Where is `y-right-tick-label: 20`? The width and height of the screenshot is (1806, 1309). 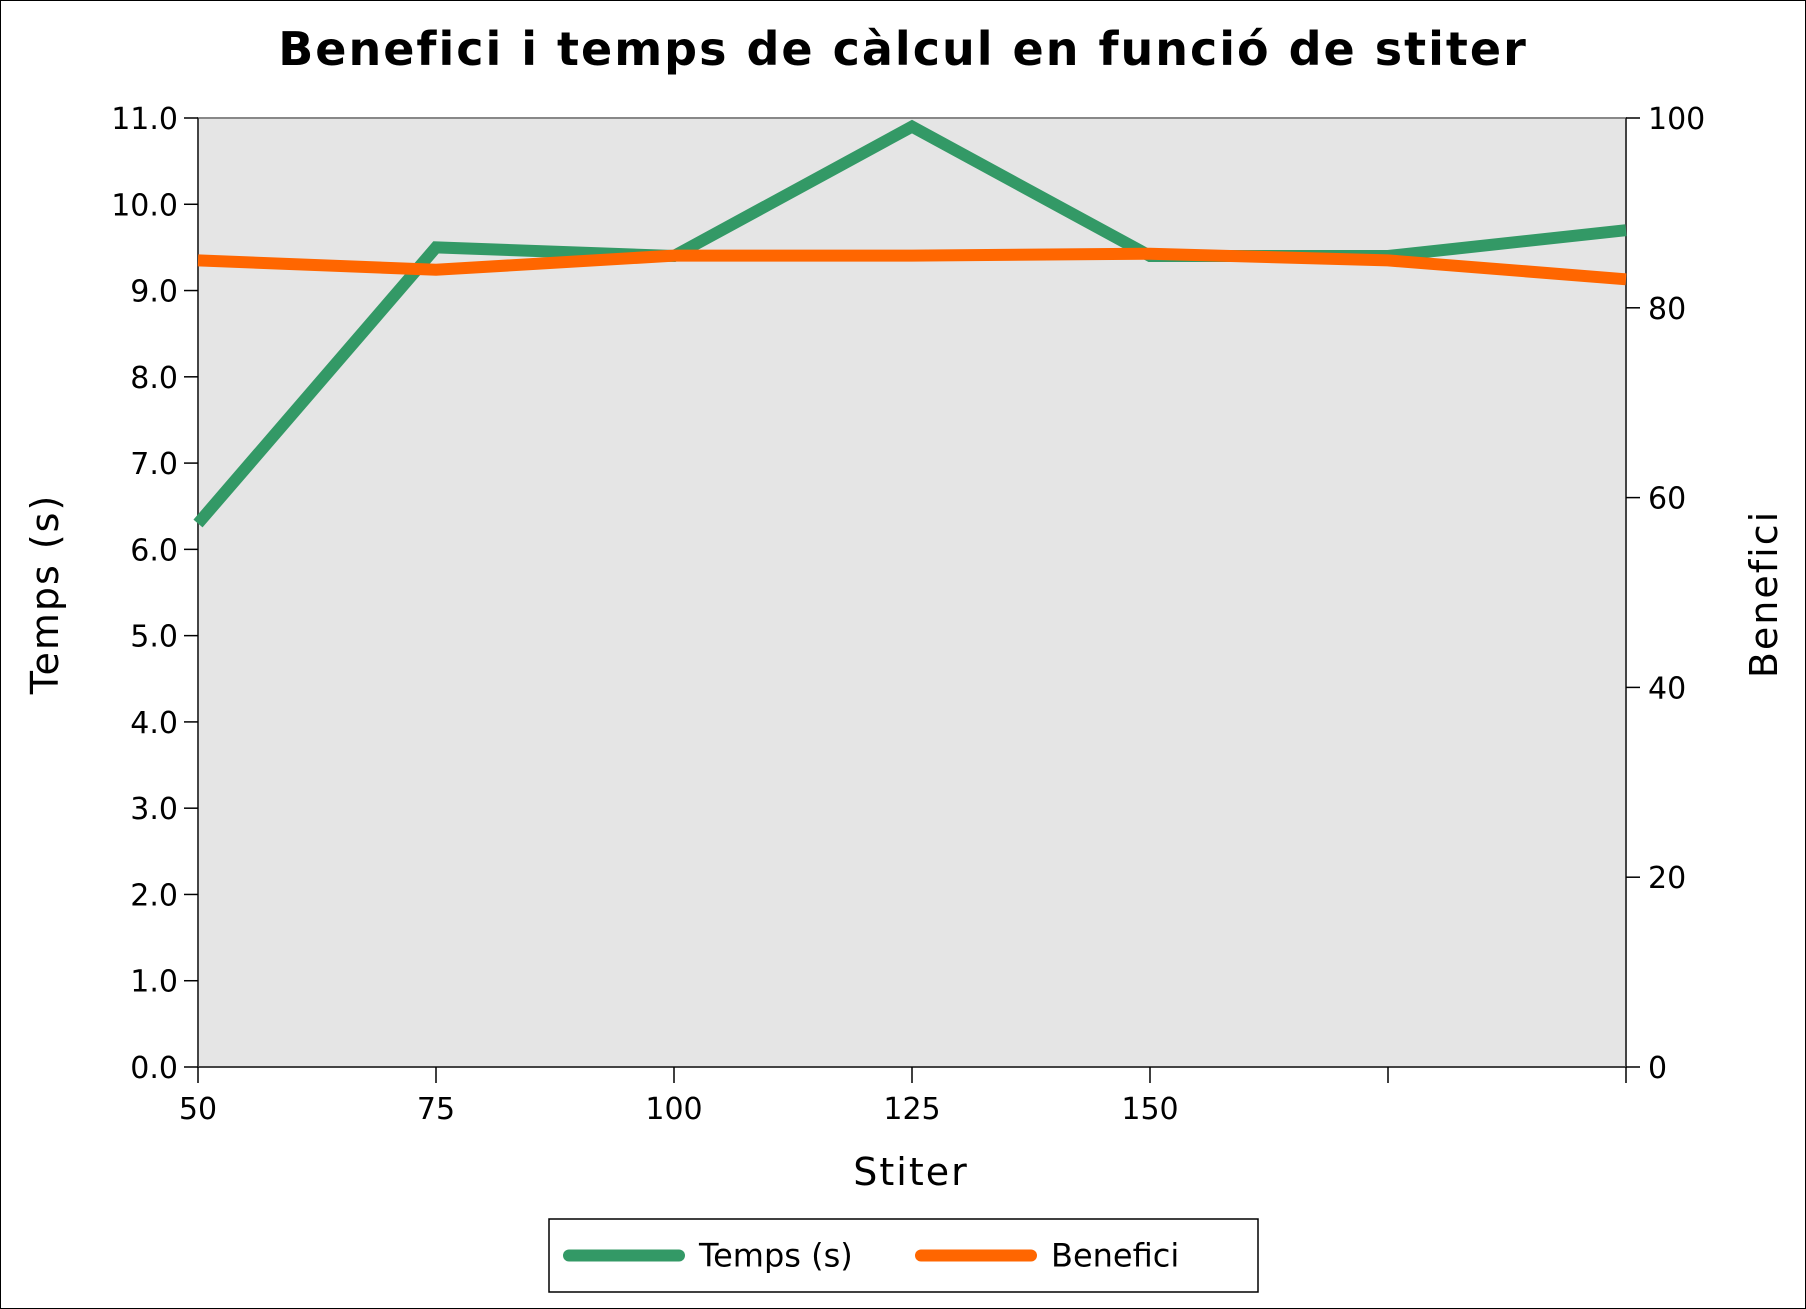
y-right-tick-label: 20 is located at coordinates (1667, 878).